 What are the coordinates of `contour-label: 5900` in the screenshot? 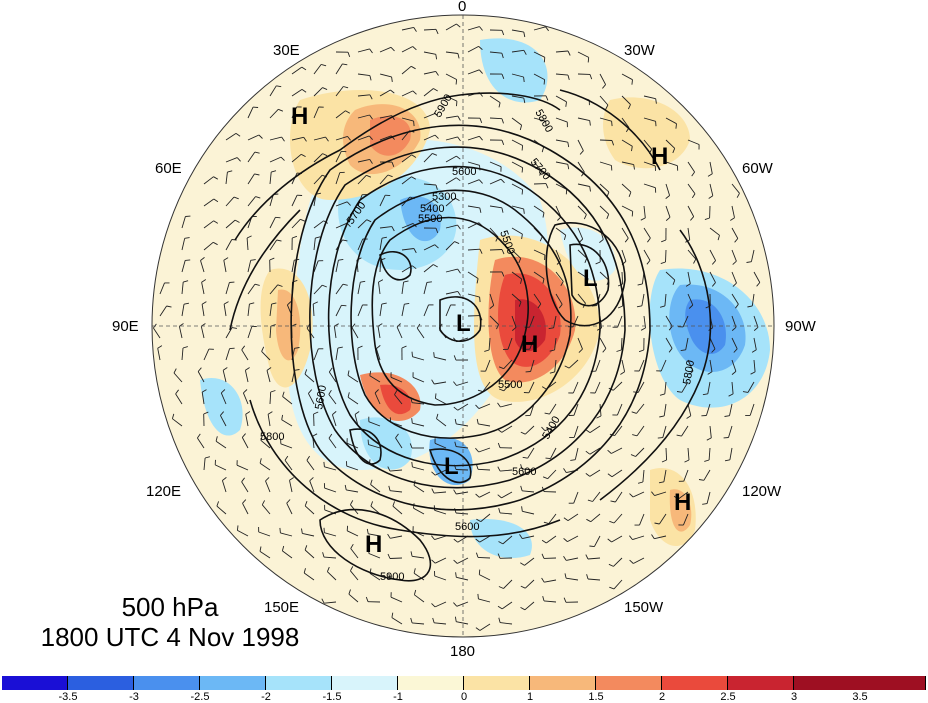 It's located at (392, 577).